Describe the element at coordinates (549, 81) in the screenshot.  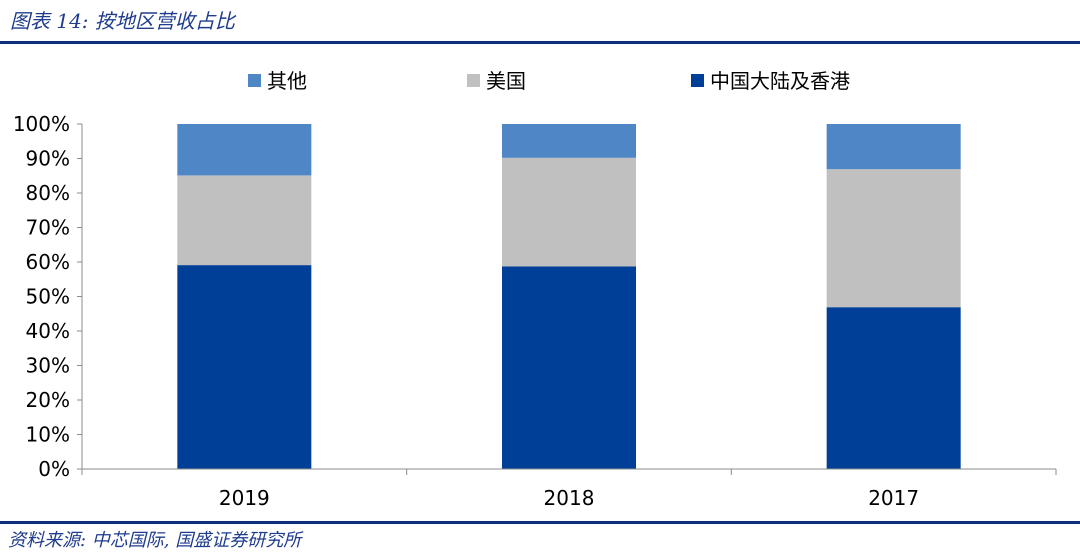
I see `legend: 其他 美国 中国大陆及香港` at that location.